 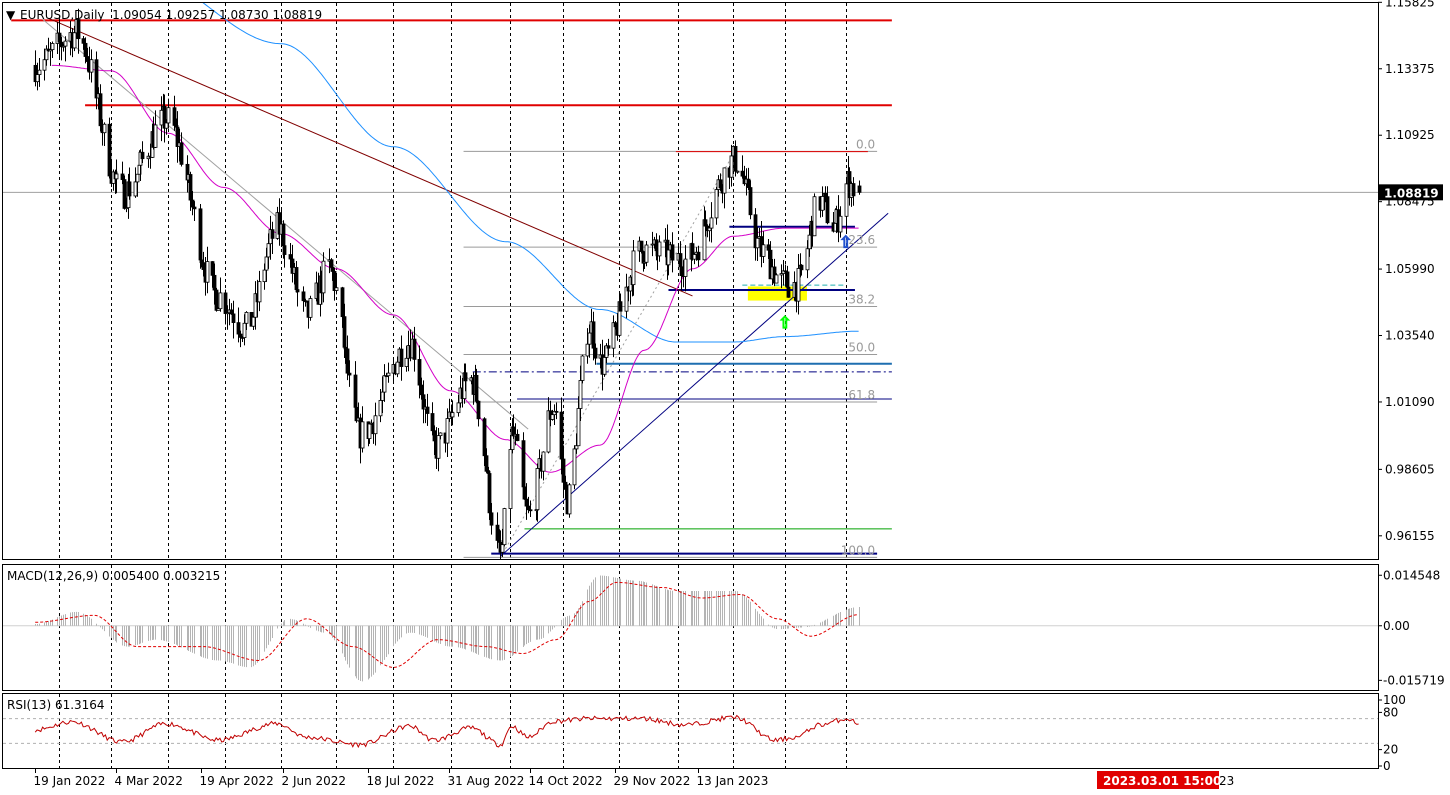 I want to click on date-tick-label: 13 Jan 2023, so click(x=733, y=781).